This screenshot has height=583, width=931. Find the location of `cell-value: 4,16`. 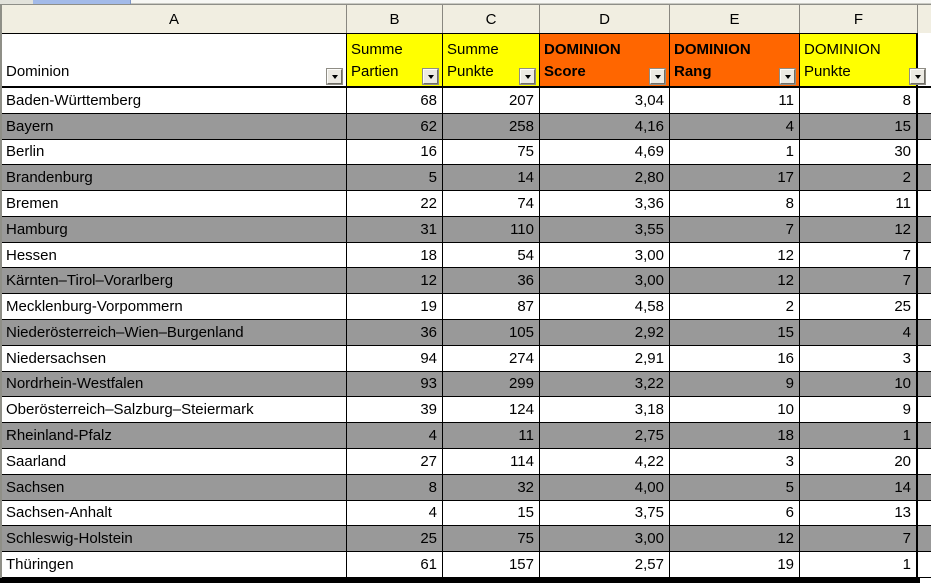

cell-value: 4,16 is located at coordinates (605, 126).